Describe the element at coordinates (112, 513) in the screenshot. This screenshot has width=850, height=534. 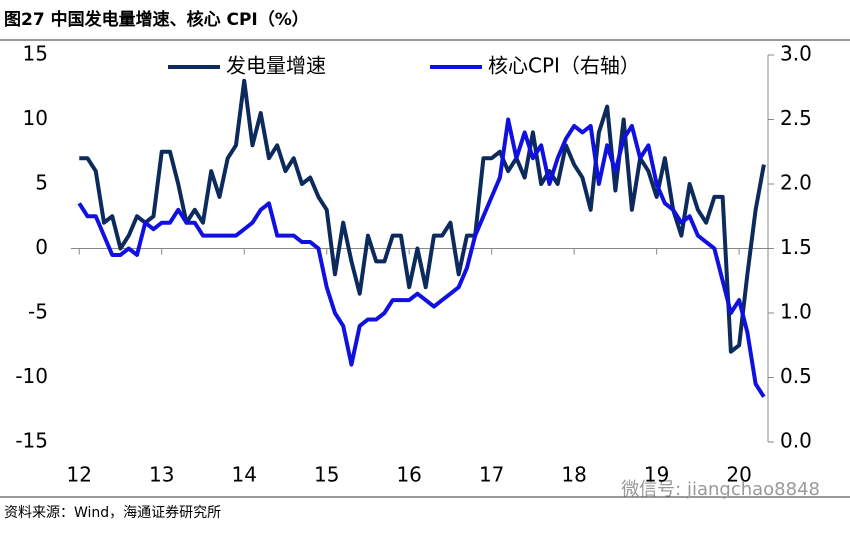
I see `source: 资料来源：Wind，海通证券研究所` at that location.